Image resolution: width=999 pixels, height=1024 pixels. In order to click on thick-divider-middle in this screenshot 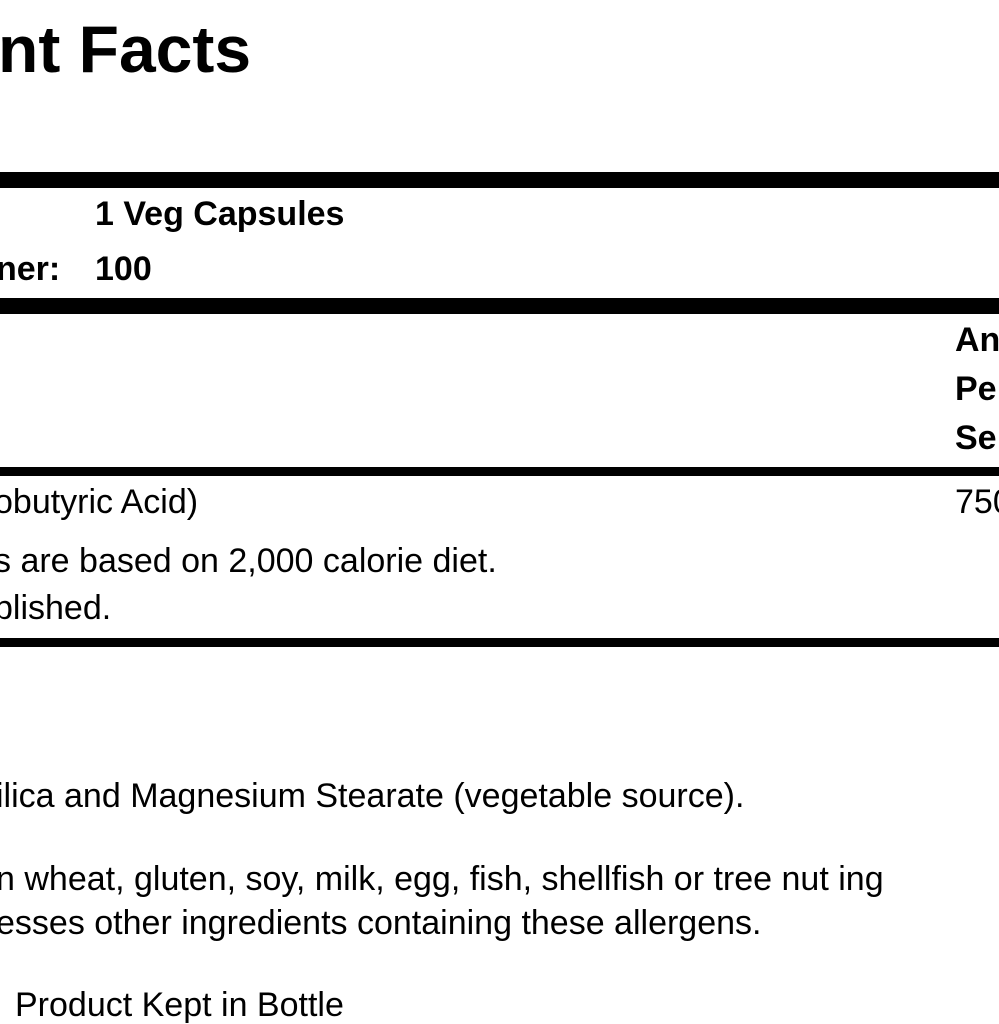, I will do `click(499, 306)`.